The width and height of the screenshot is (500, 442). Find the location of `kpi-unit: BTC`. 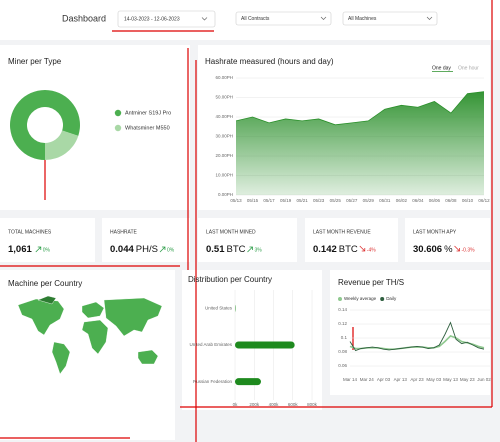

kpi-unit: BTC is located at coordinates (348, 249).